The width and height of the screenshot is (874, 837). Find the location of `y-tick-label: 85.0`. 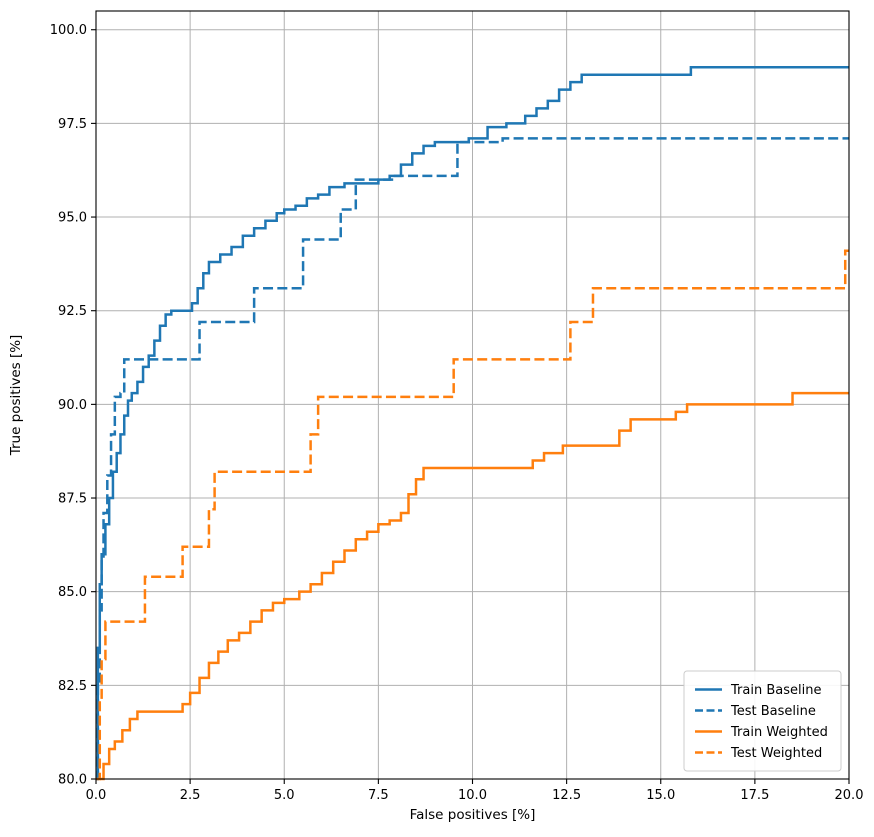

y-tick-label: 85.0 is located at coordinates (72, 592).